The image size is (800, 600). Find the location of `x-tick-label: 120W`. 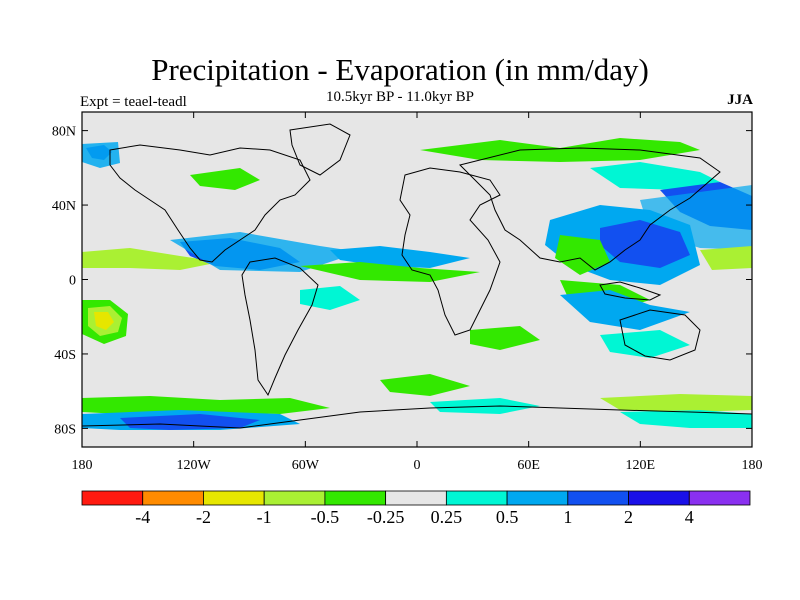

x-tick-label: 120W is located at coordinates (194, 465).